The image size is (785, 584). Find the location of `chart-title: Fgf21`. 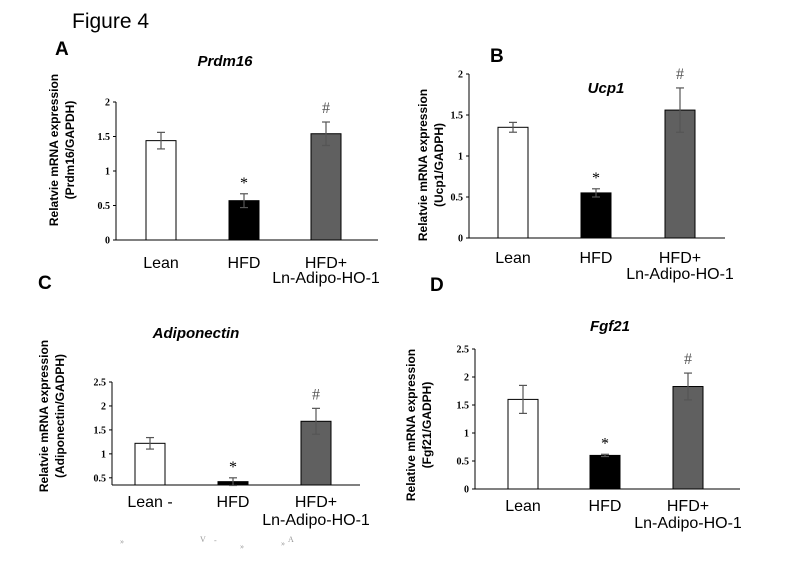

chart-title: Fgf21 is located at coordinates (610, 326).